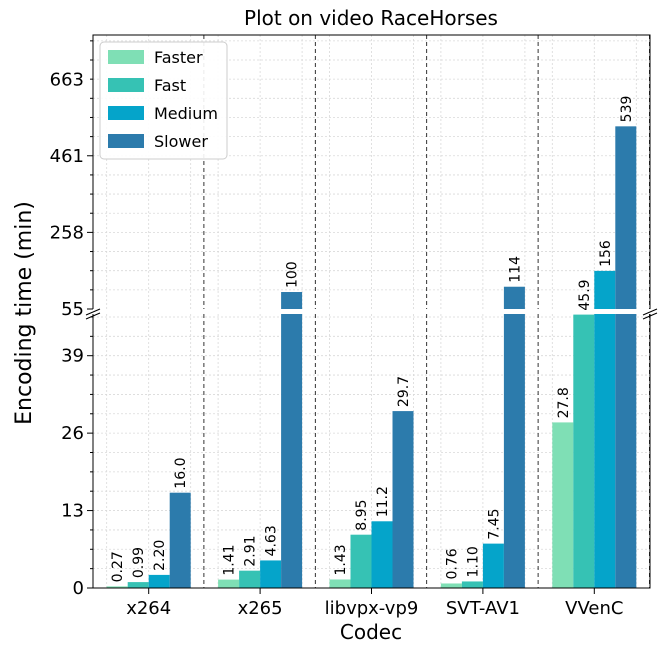 This screenshot has width=667, height=653. Describe the element at coordinates (118, 566) in the screenshot. I see `bar-value-label: 0.27` at that location.